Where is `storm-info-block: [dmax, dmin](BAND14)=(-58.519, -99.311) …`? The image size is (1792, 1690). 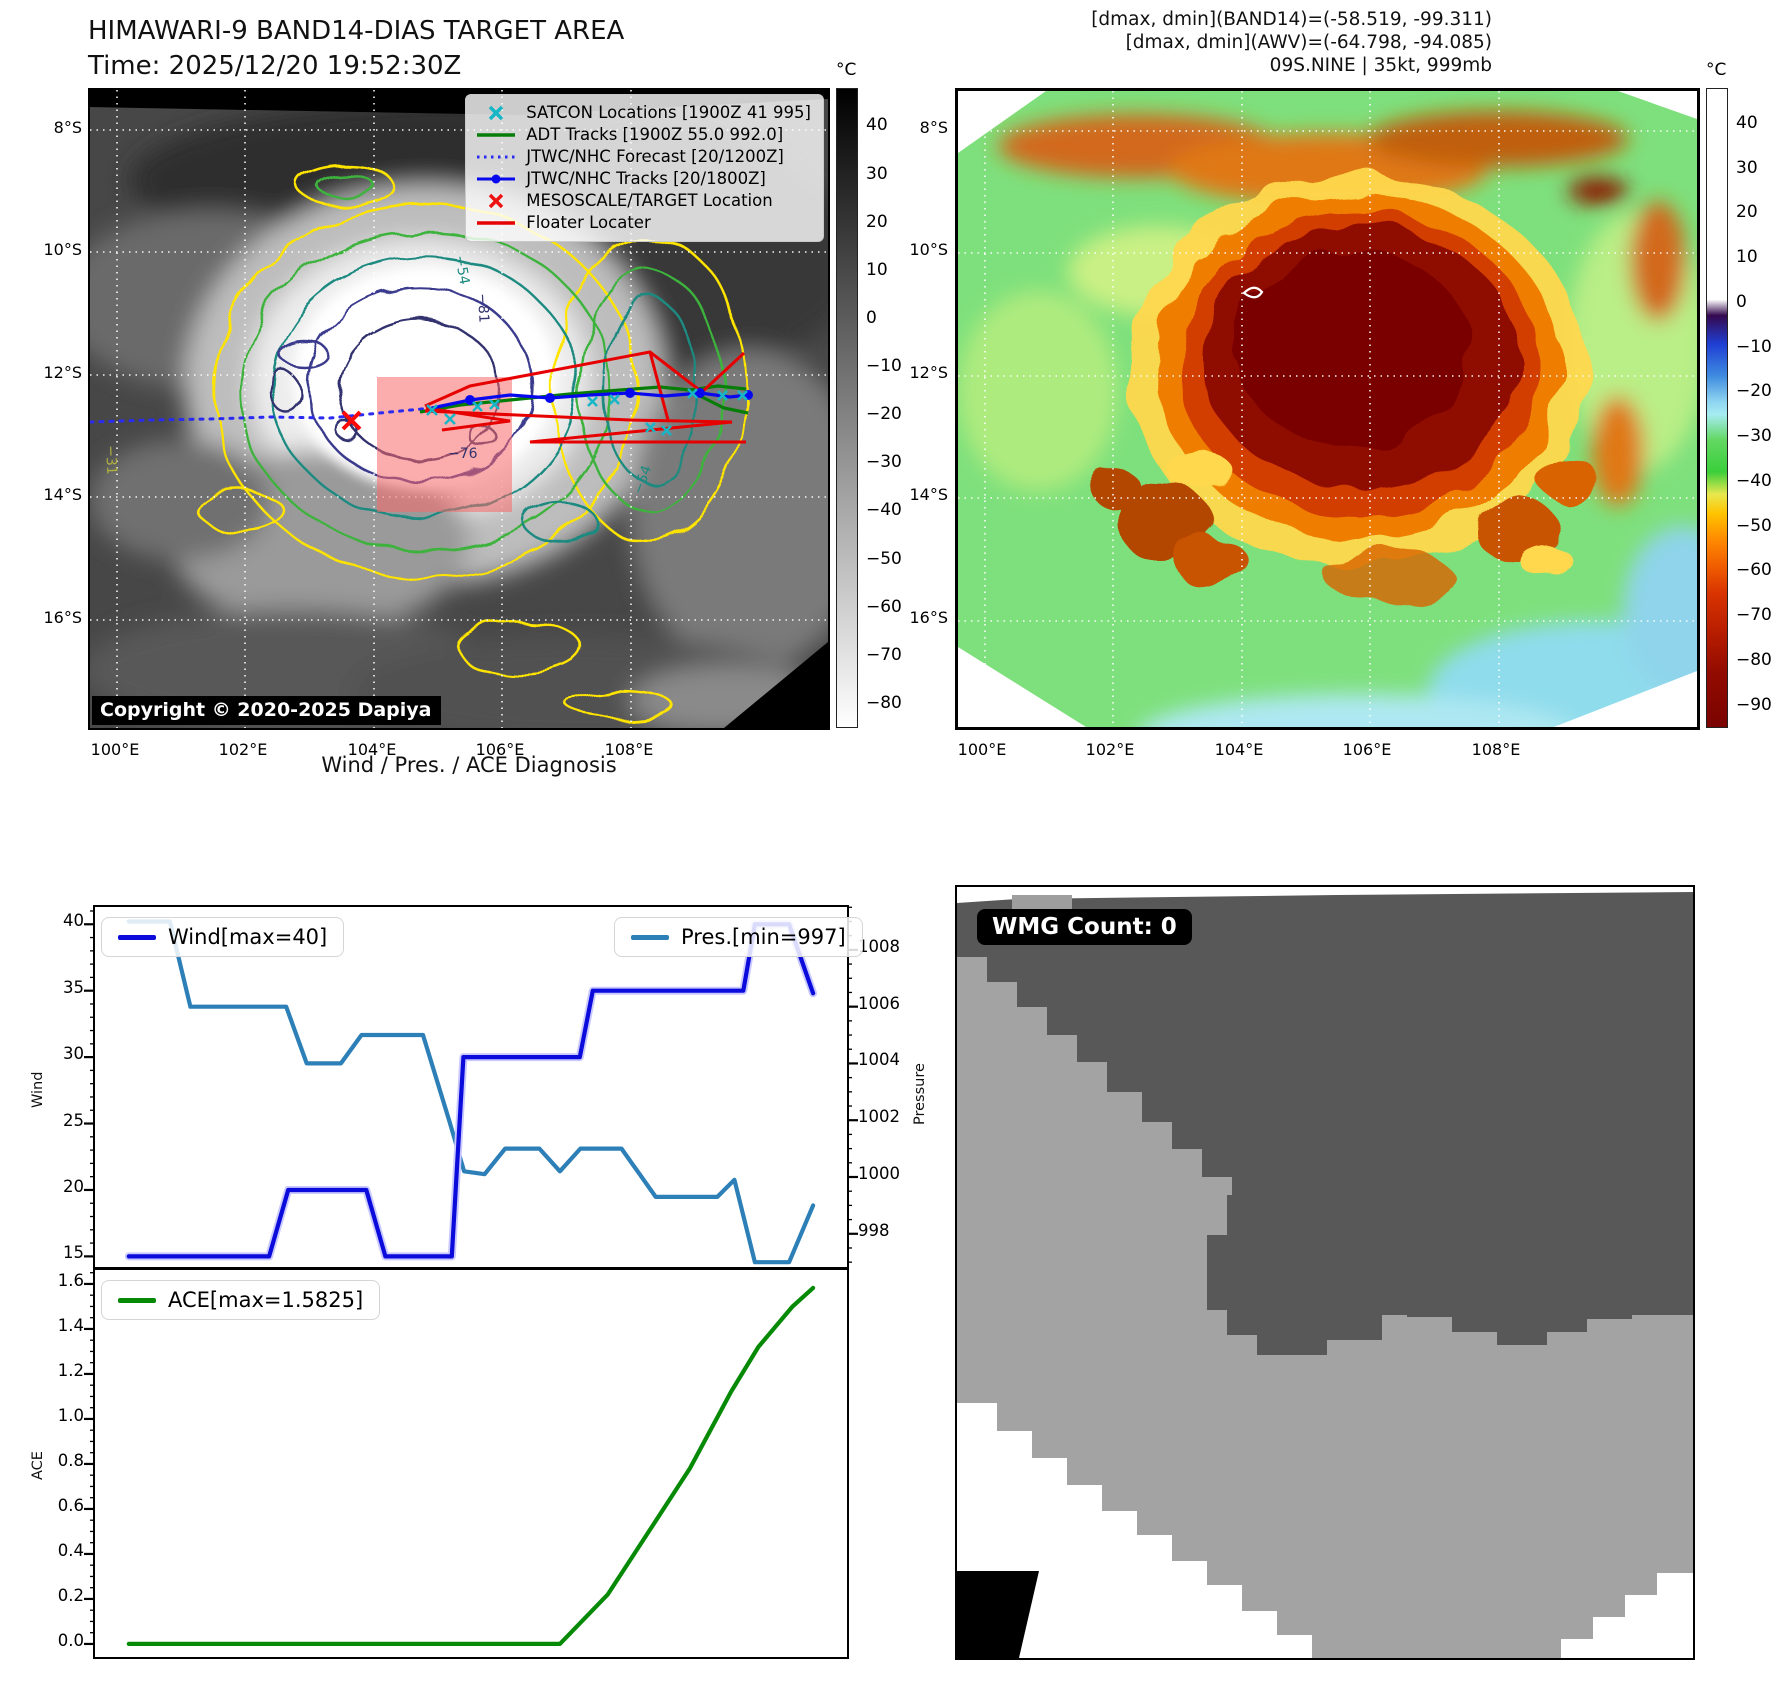
storm-info-block: [dmax, dmin](BAND14)=(-58.519, -99.311) … is located at coordinates (1291, 42).